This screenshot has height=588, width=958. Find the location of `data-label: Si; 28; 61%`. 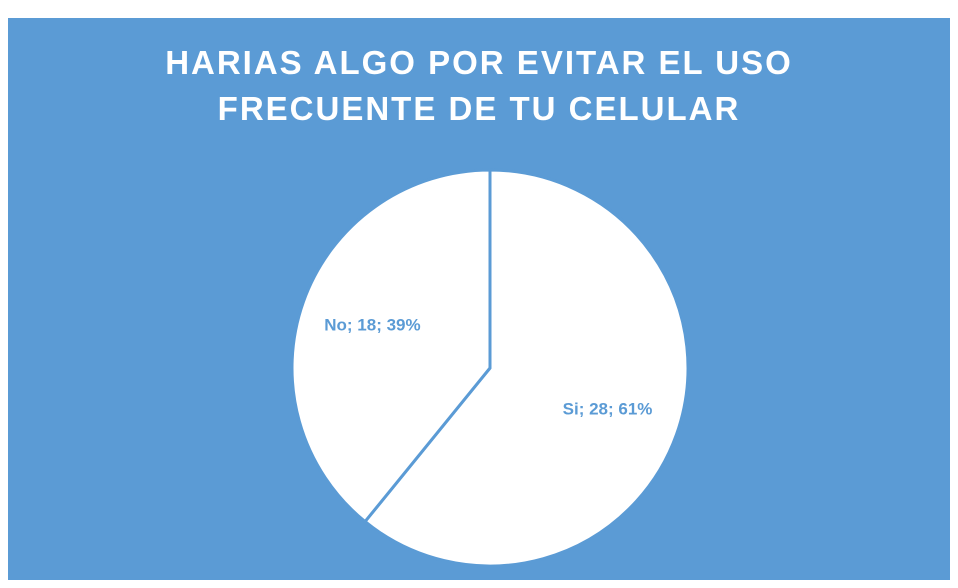

data-label: Si; 28; 61% is located at coordinates (608, 408).